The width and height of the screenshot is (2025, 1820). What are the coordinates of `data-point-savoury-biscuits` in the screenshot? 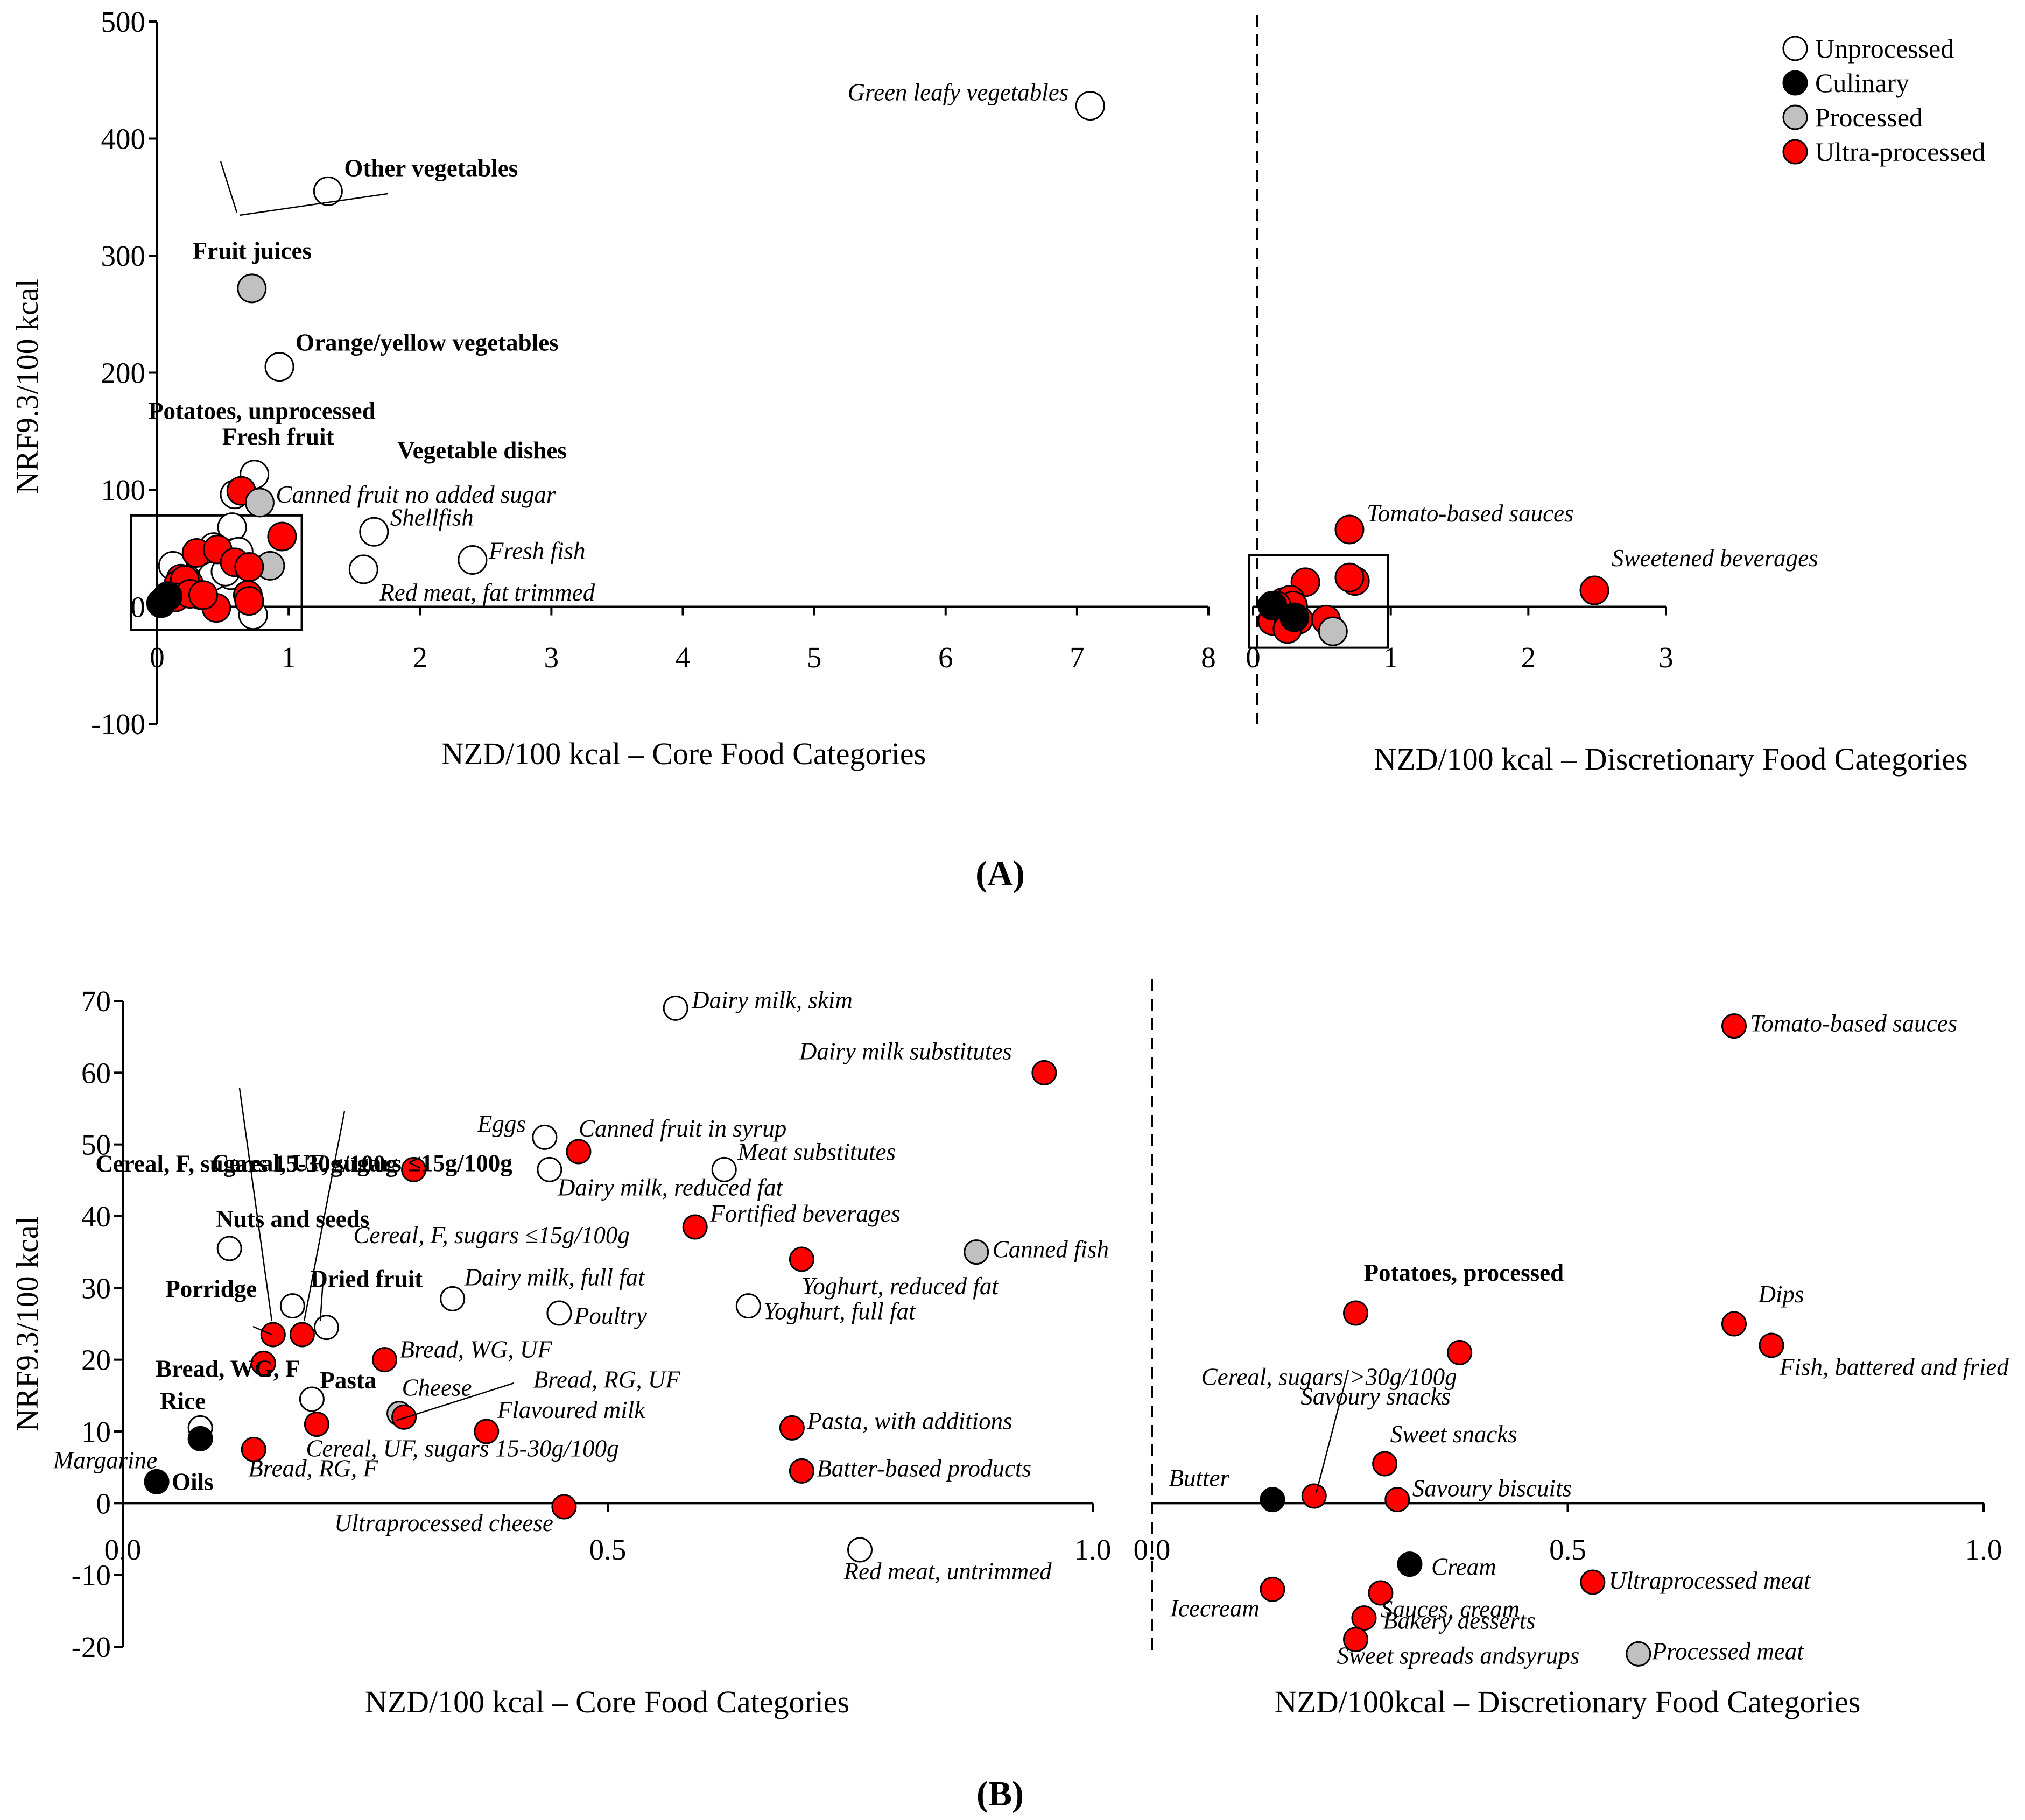 It's located at (1397, 1500).